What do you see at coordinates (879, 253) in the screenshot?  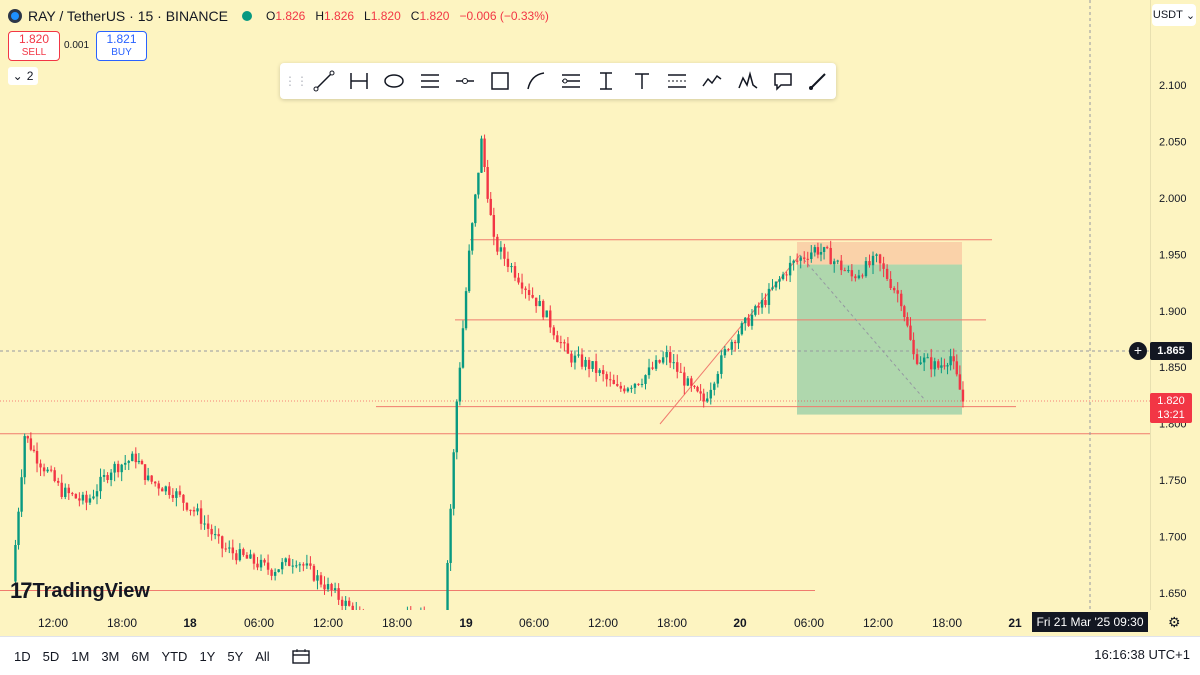 I see `stop-loss-zone` at bounding box center [879, 253].